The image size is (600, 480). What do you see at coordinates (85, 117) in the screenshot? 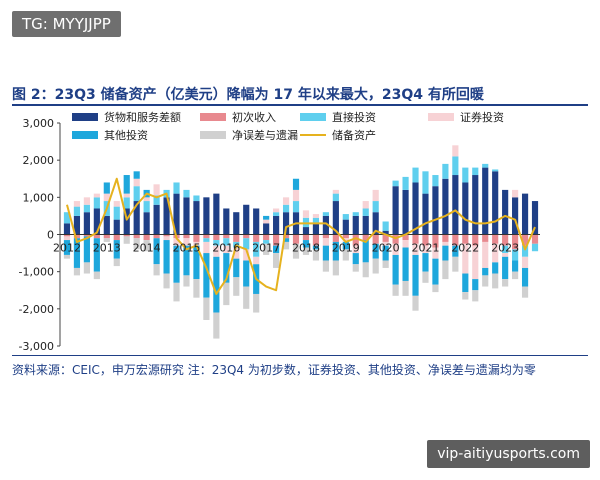
I see `legend-swatch-goods` at bounding box center [85, 117].